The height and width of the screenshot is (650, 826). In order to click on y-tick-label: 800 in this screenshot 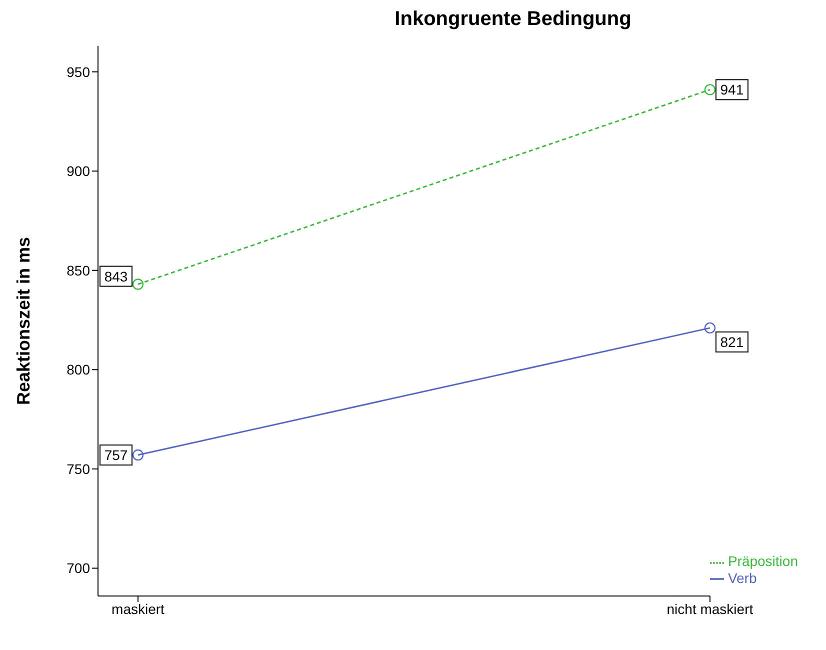, I will do `click(78, 370)`.